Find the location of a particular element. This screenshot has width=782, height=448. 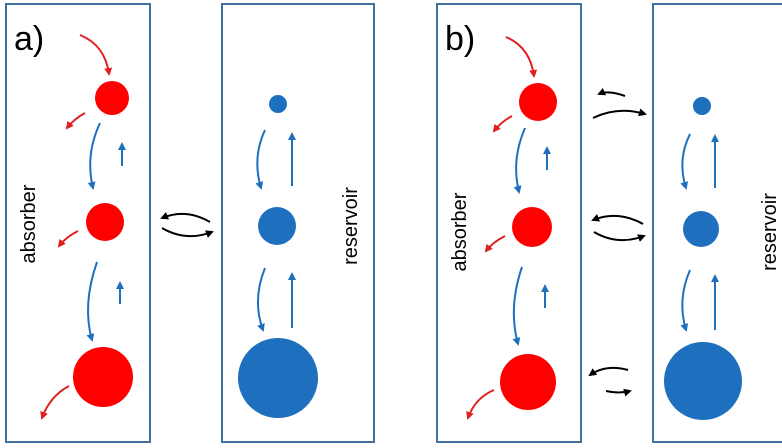

pump-arrow-a is located at coordinates (96, 55).